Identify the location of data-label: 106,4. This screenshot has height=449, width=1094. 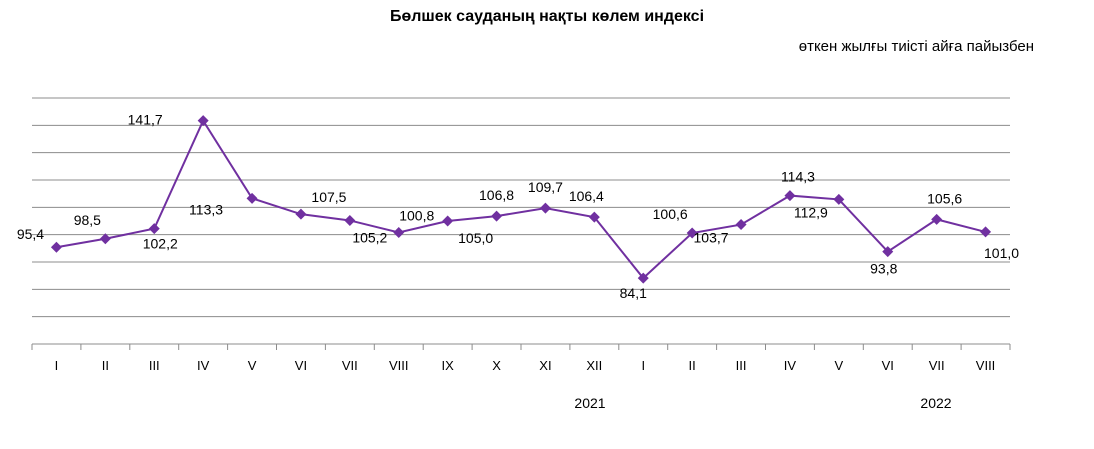
(586, 196).